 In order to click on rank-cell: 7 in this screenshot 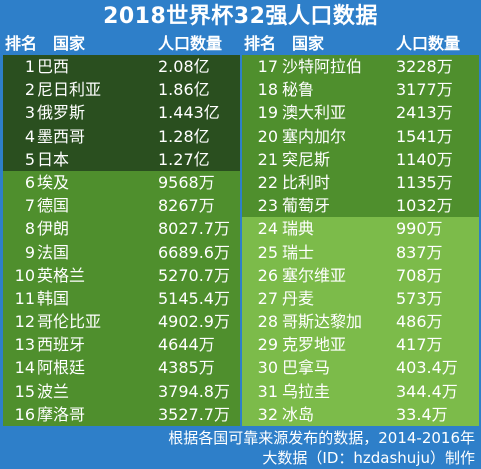, I will do `click(29, 206)`.